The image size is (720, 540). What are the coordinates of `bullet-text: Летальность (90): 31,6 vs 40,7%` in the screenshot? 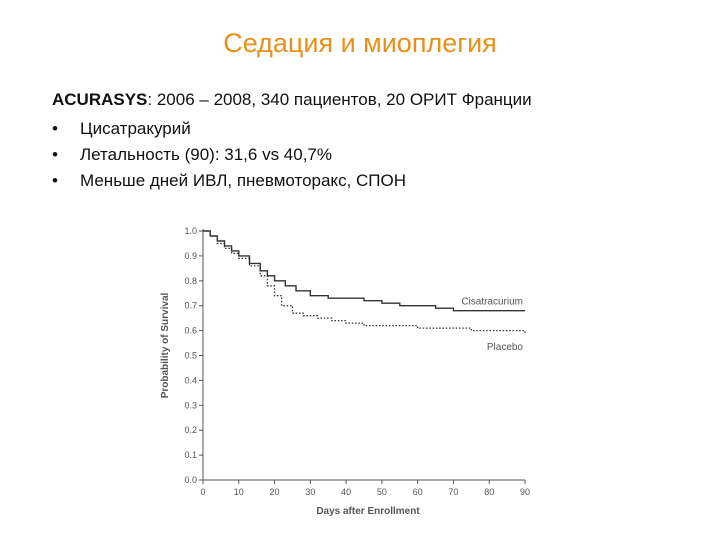 It's located at (206, 154).